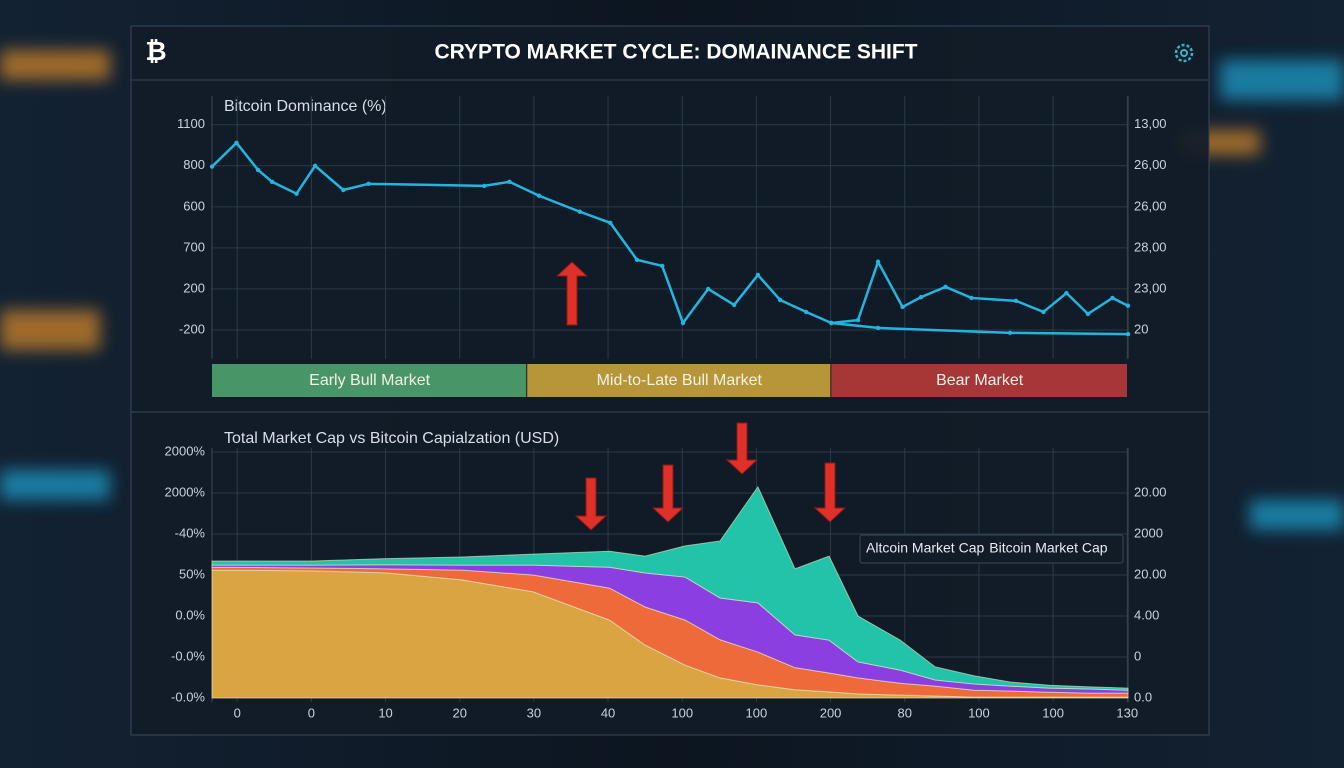 Image resolution: width=1344 pixels, height=768 pixels. Describe the element at coordinates (925, 548) in the screenshot. I see `legend-label: Altcoin Market Cap` at that location.